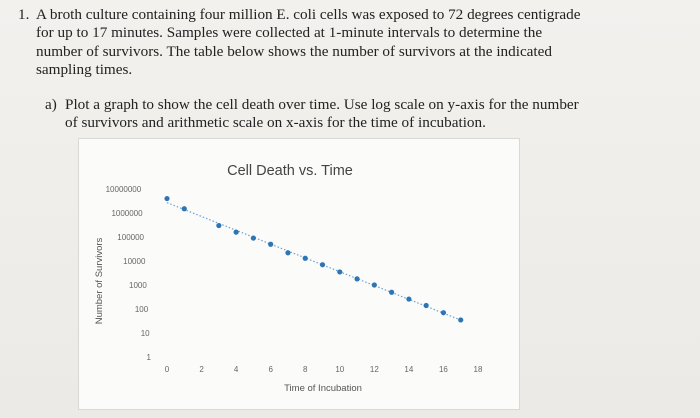 The height and width of the screenshot is (418, 700). I want to click on y-tick-label: 10000000, so click(124, 189).